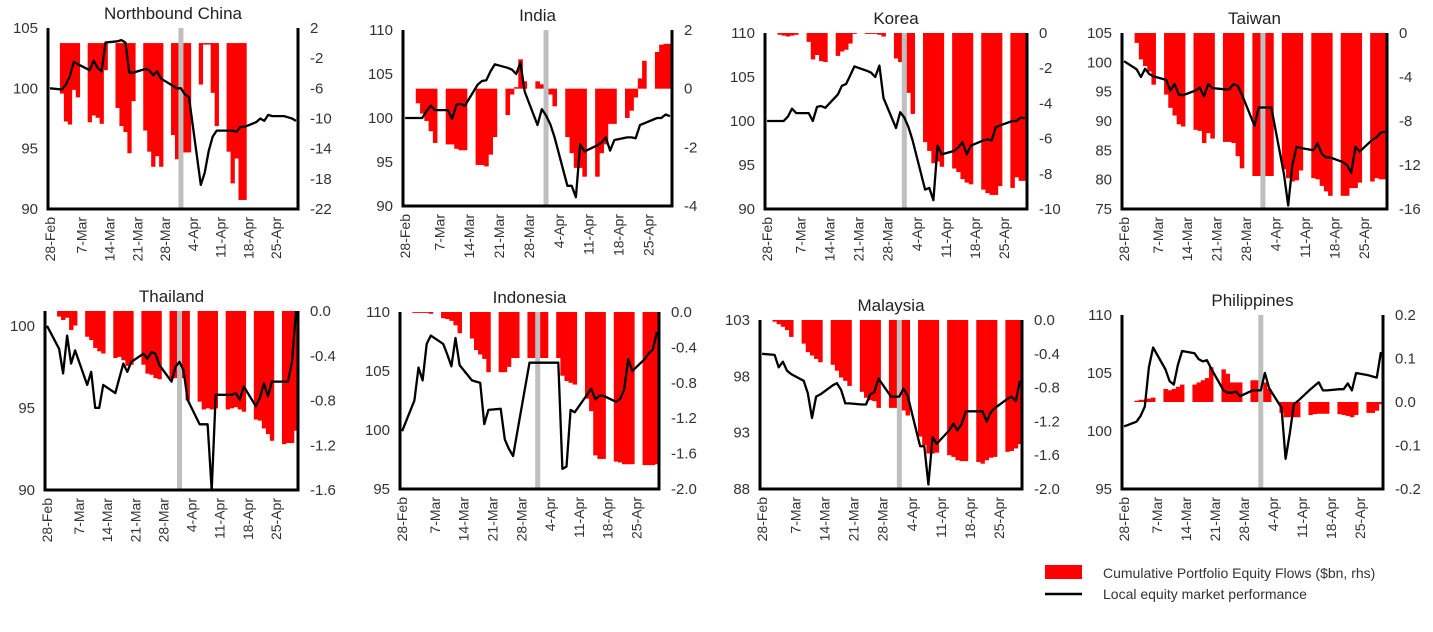  Describe the element at coordinates (316, 88) in the screenshot. I see `right-tick-label: -6` at that location.